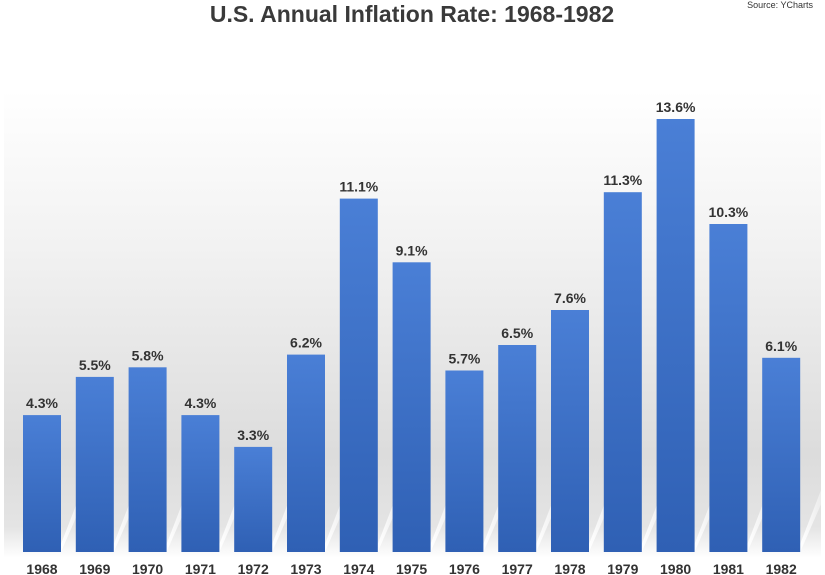 Image resolution: width=825 pixels, height=575 pixels. I want to click on x-tick-label-1972: 1972, so click(253, 568).